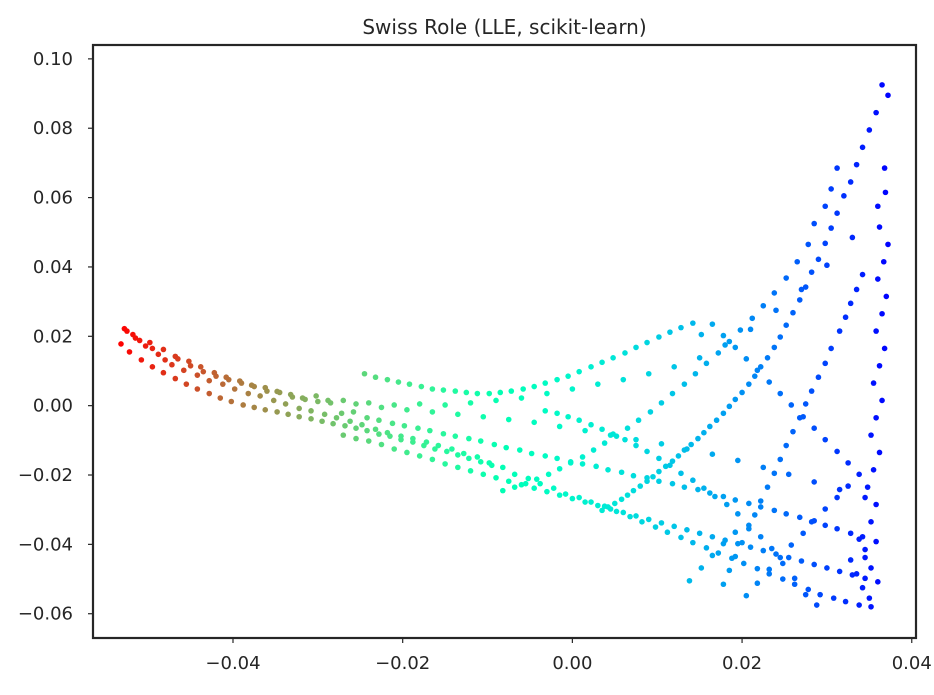 Image resolution: width=934 pixels, height=695 pixels. I want to click on x-tick-label: 0.00, so click(572, 663).